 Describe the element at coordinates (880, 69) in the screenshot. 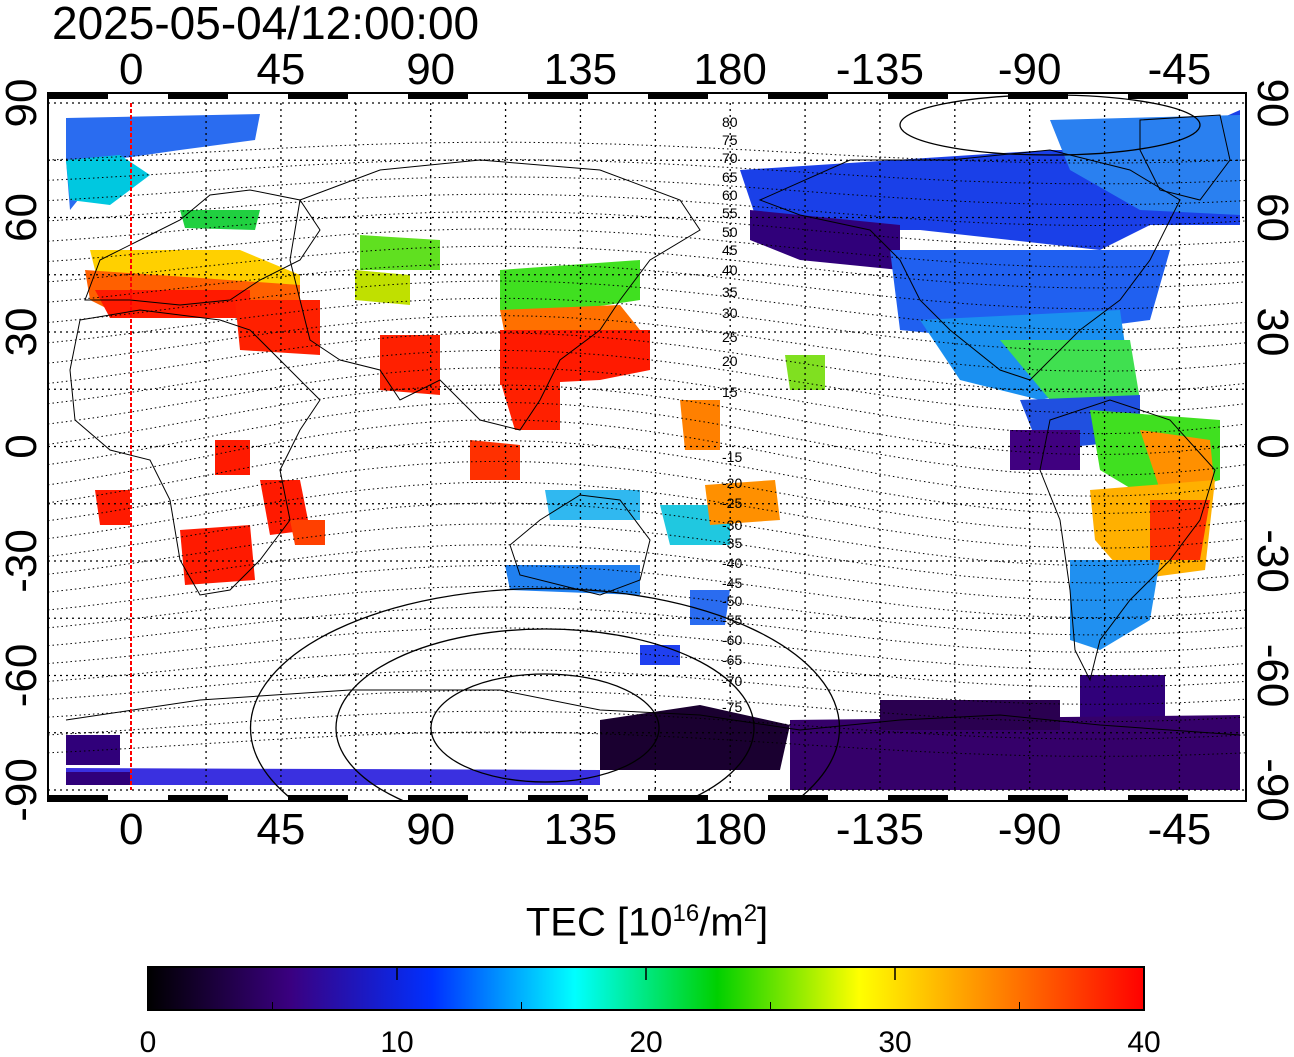

I see `lon-tick-top: -135` at that location.